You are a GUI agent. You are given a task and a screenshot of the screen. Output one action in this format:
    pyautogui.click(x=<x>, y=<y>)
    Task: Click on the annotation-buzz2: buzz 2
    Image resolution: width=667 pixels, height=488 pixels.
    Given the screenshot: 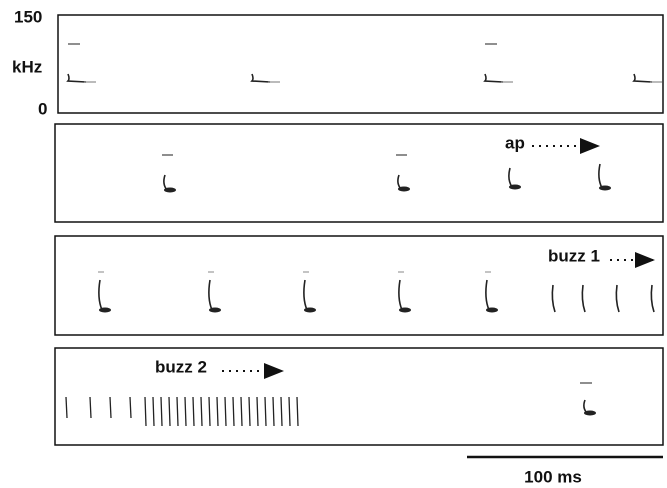 What is the action you would take?
    pyautogui.click(x=181, y=366)
    